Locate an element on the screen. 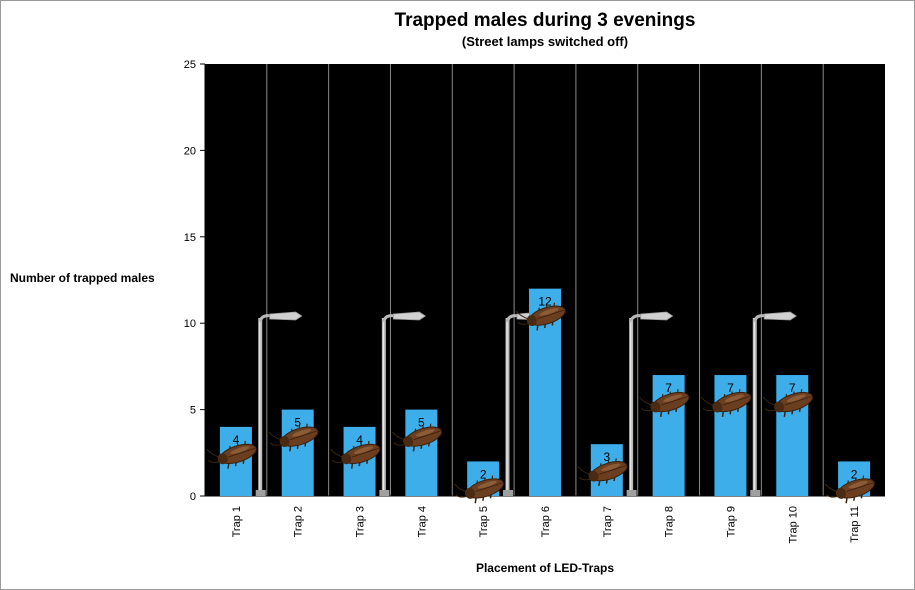 The width and height of the screenshot is (915, 590). x-tick-label: Trap 10 is located at coordinates (793, 525).